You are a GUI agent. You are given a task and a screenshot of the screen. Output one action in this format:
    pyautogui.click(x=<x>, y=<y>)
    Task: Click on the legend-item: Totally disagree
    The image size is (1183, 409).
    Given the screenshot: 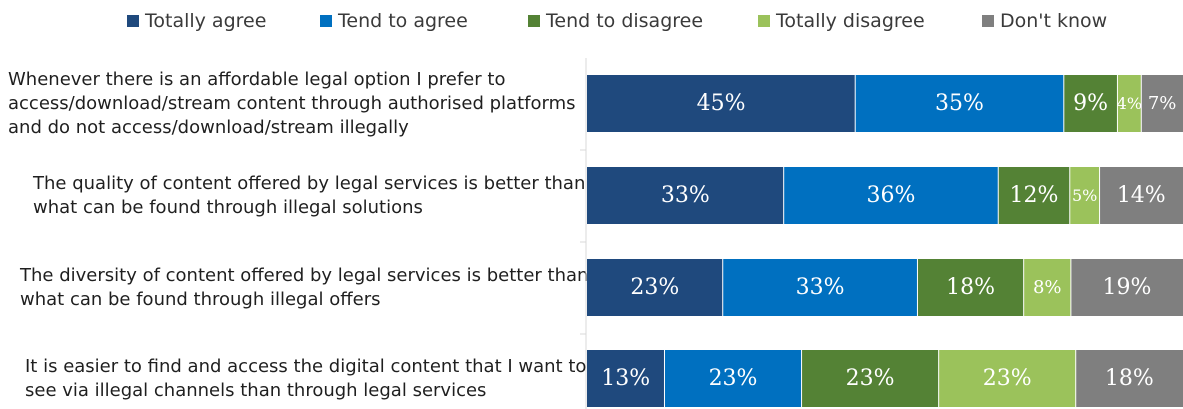 What is the action you would take?
    pyautogui.click(x=841, y=21)
    